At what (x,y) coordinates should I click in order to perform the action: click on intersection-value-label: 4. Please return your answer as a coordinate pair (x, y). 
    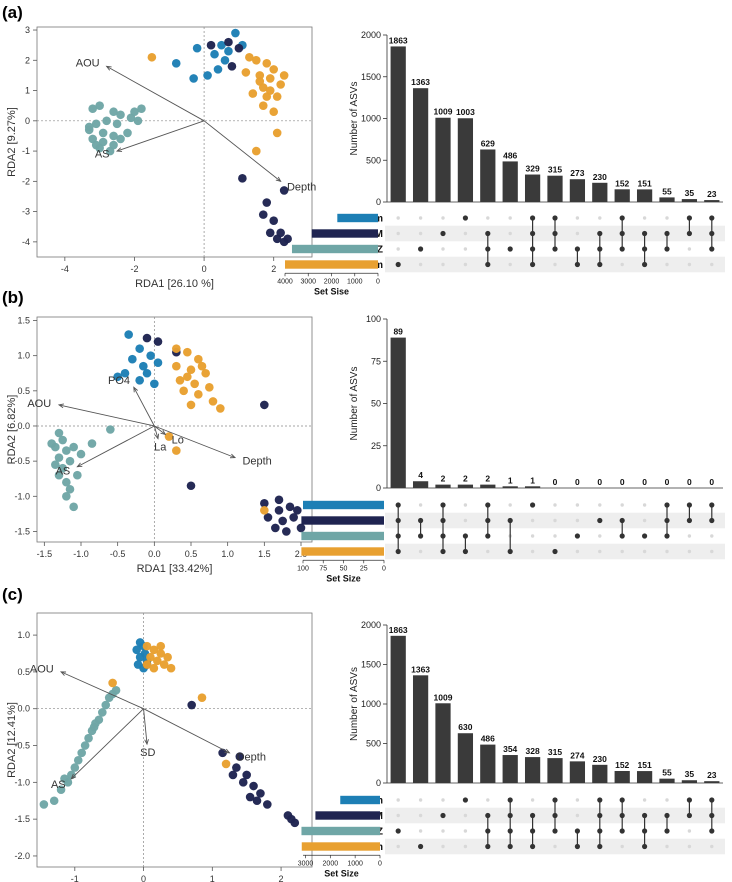
    Looking at the image, I should click on (420, 475).